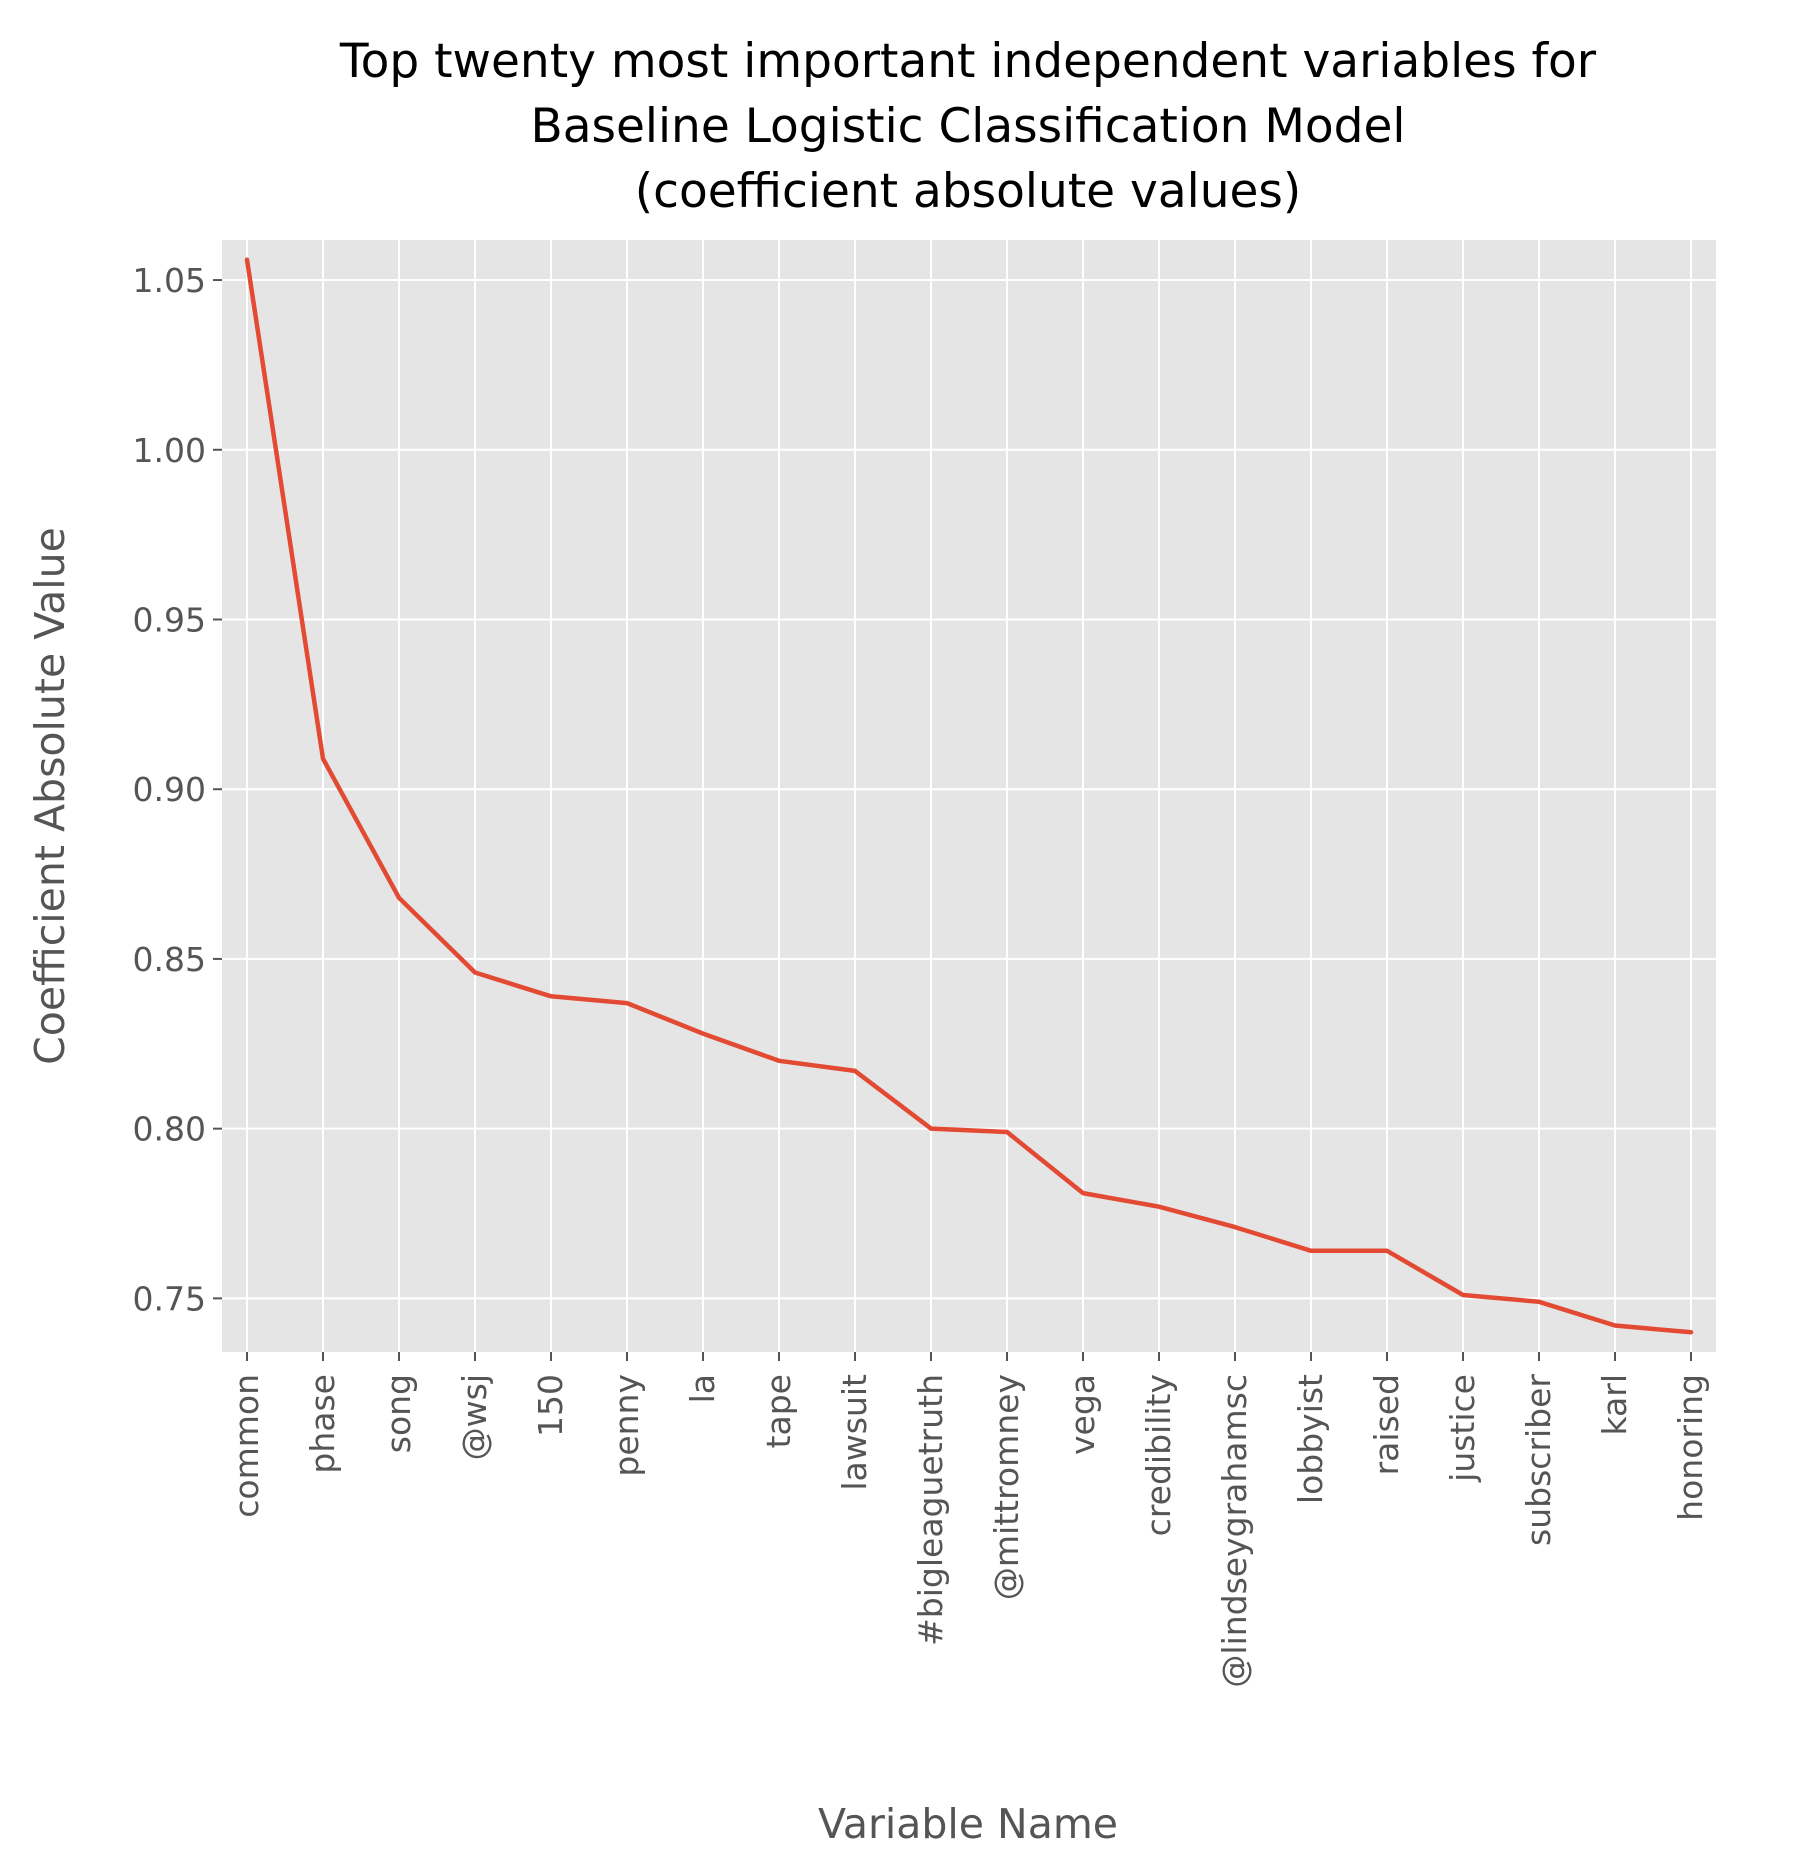 The height and width of the screenshot is (1865, 1793). I want to click on x-tick-label: karl, so click(1614, 1405).